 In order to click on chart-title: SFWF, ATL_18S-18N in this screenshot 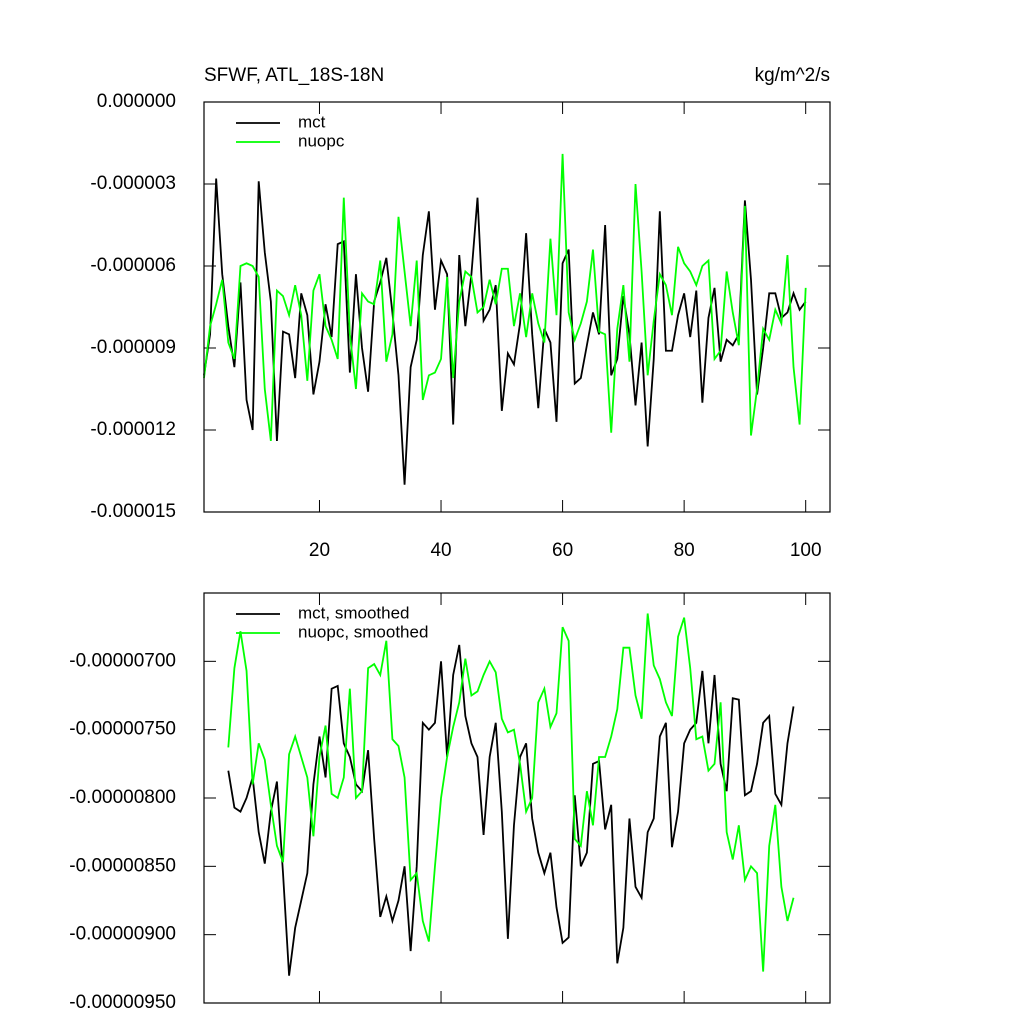, I will do `click(294, 75)`.